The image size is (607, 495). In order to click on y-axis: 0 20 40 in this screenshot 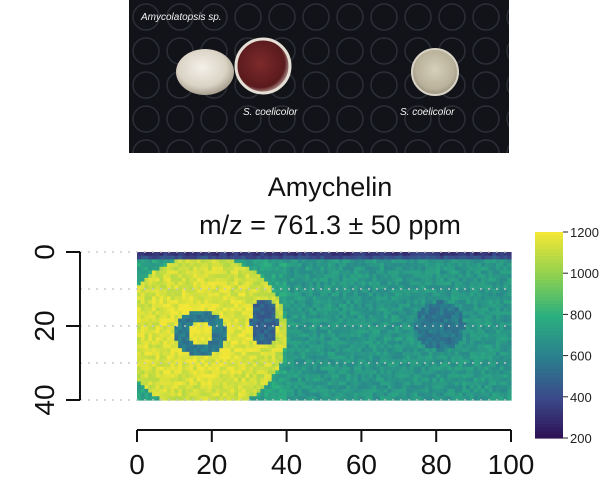, I will do `click(55, 330)`.